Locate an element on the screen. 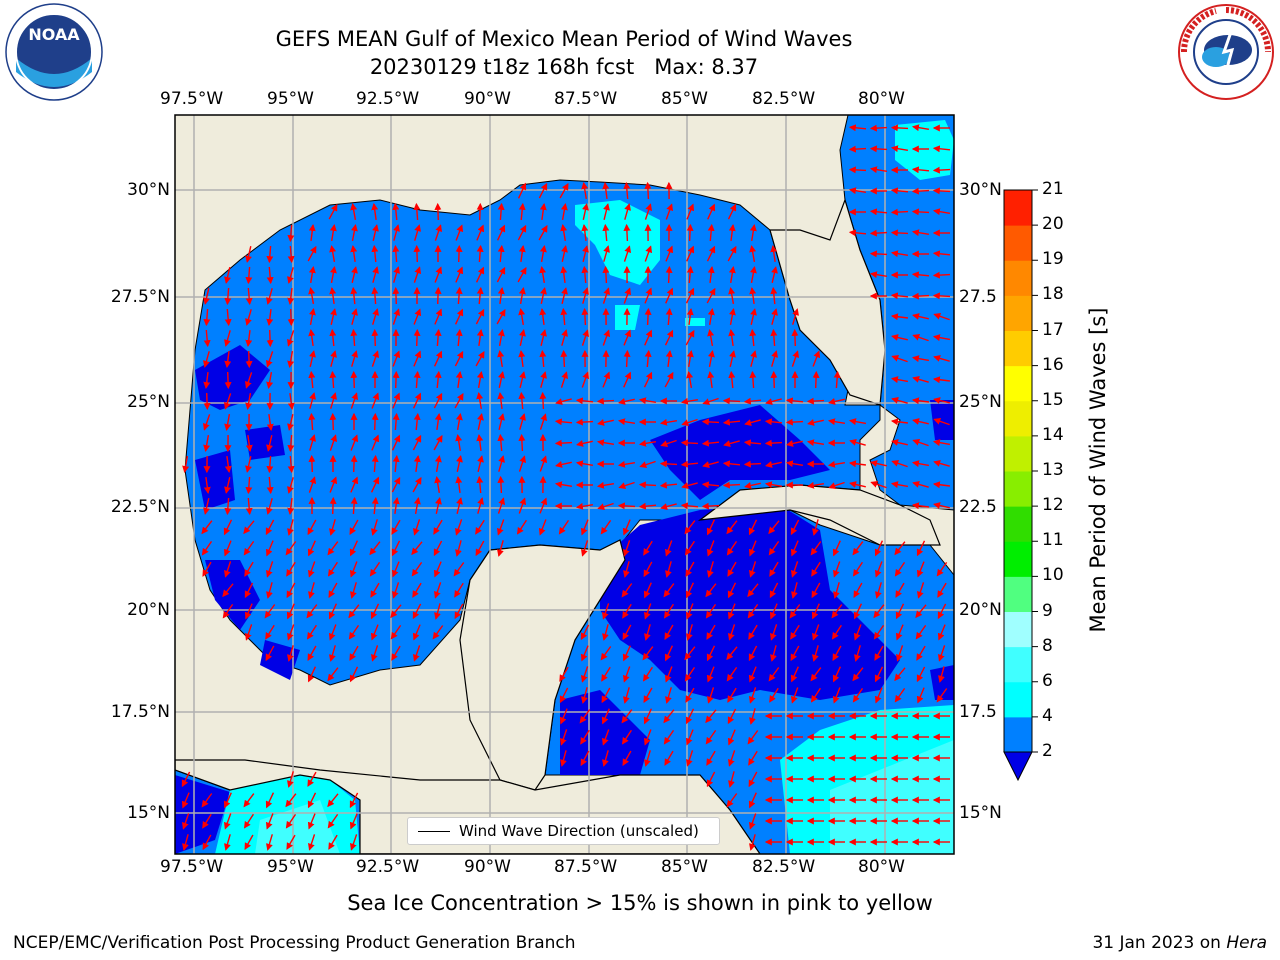 The image size is (1280, 960). lat-label-right: 27.5 is located at coordinates (978, 297).